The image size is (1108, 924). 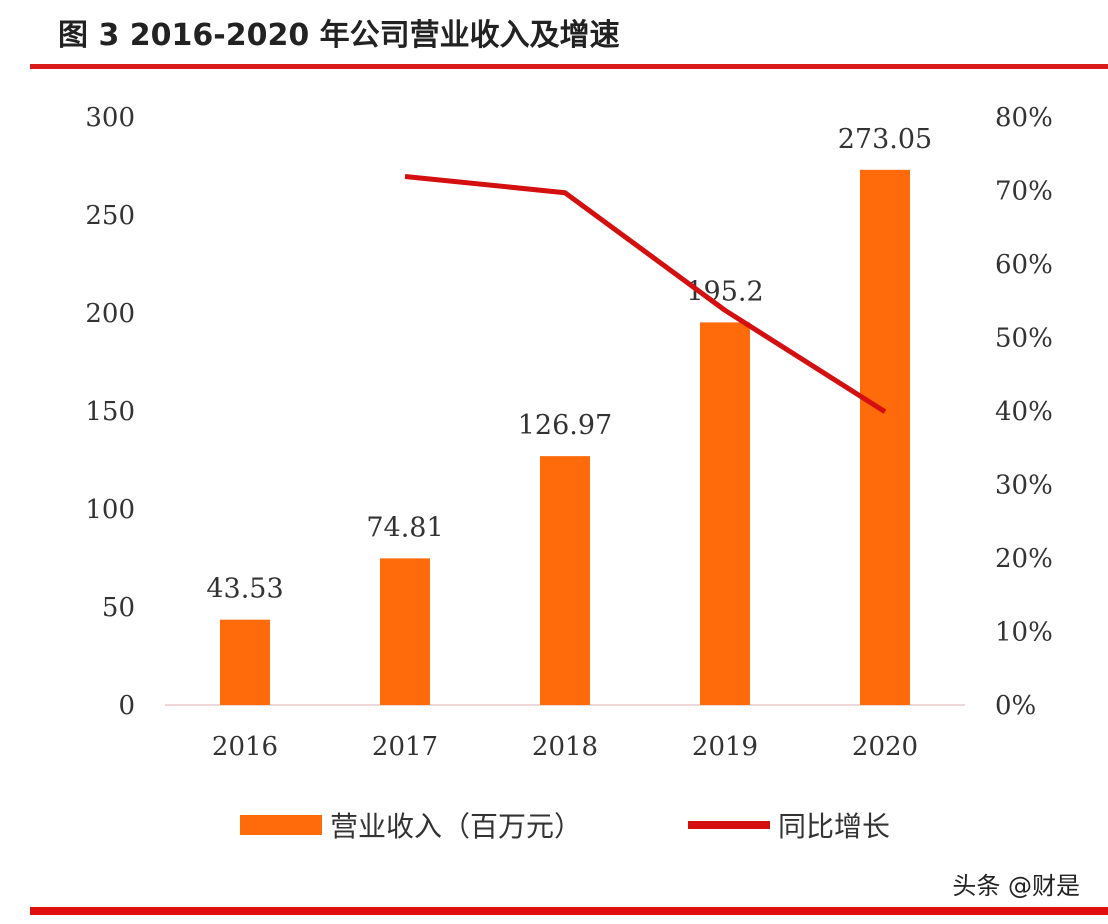 What do you see at coordinates (405, 631) in the screenshot?
I see `bar-2017` at bounding box center [405, 631].